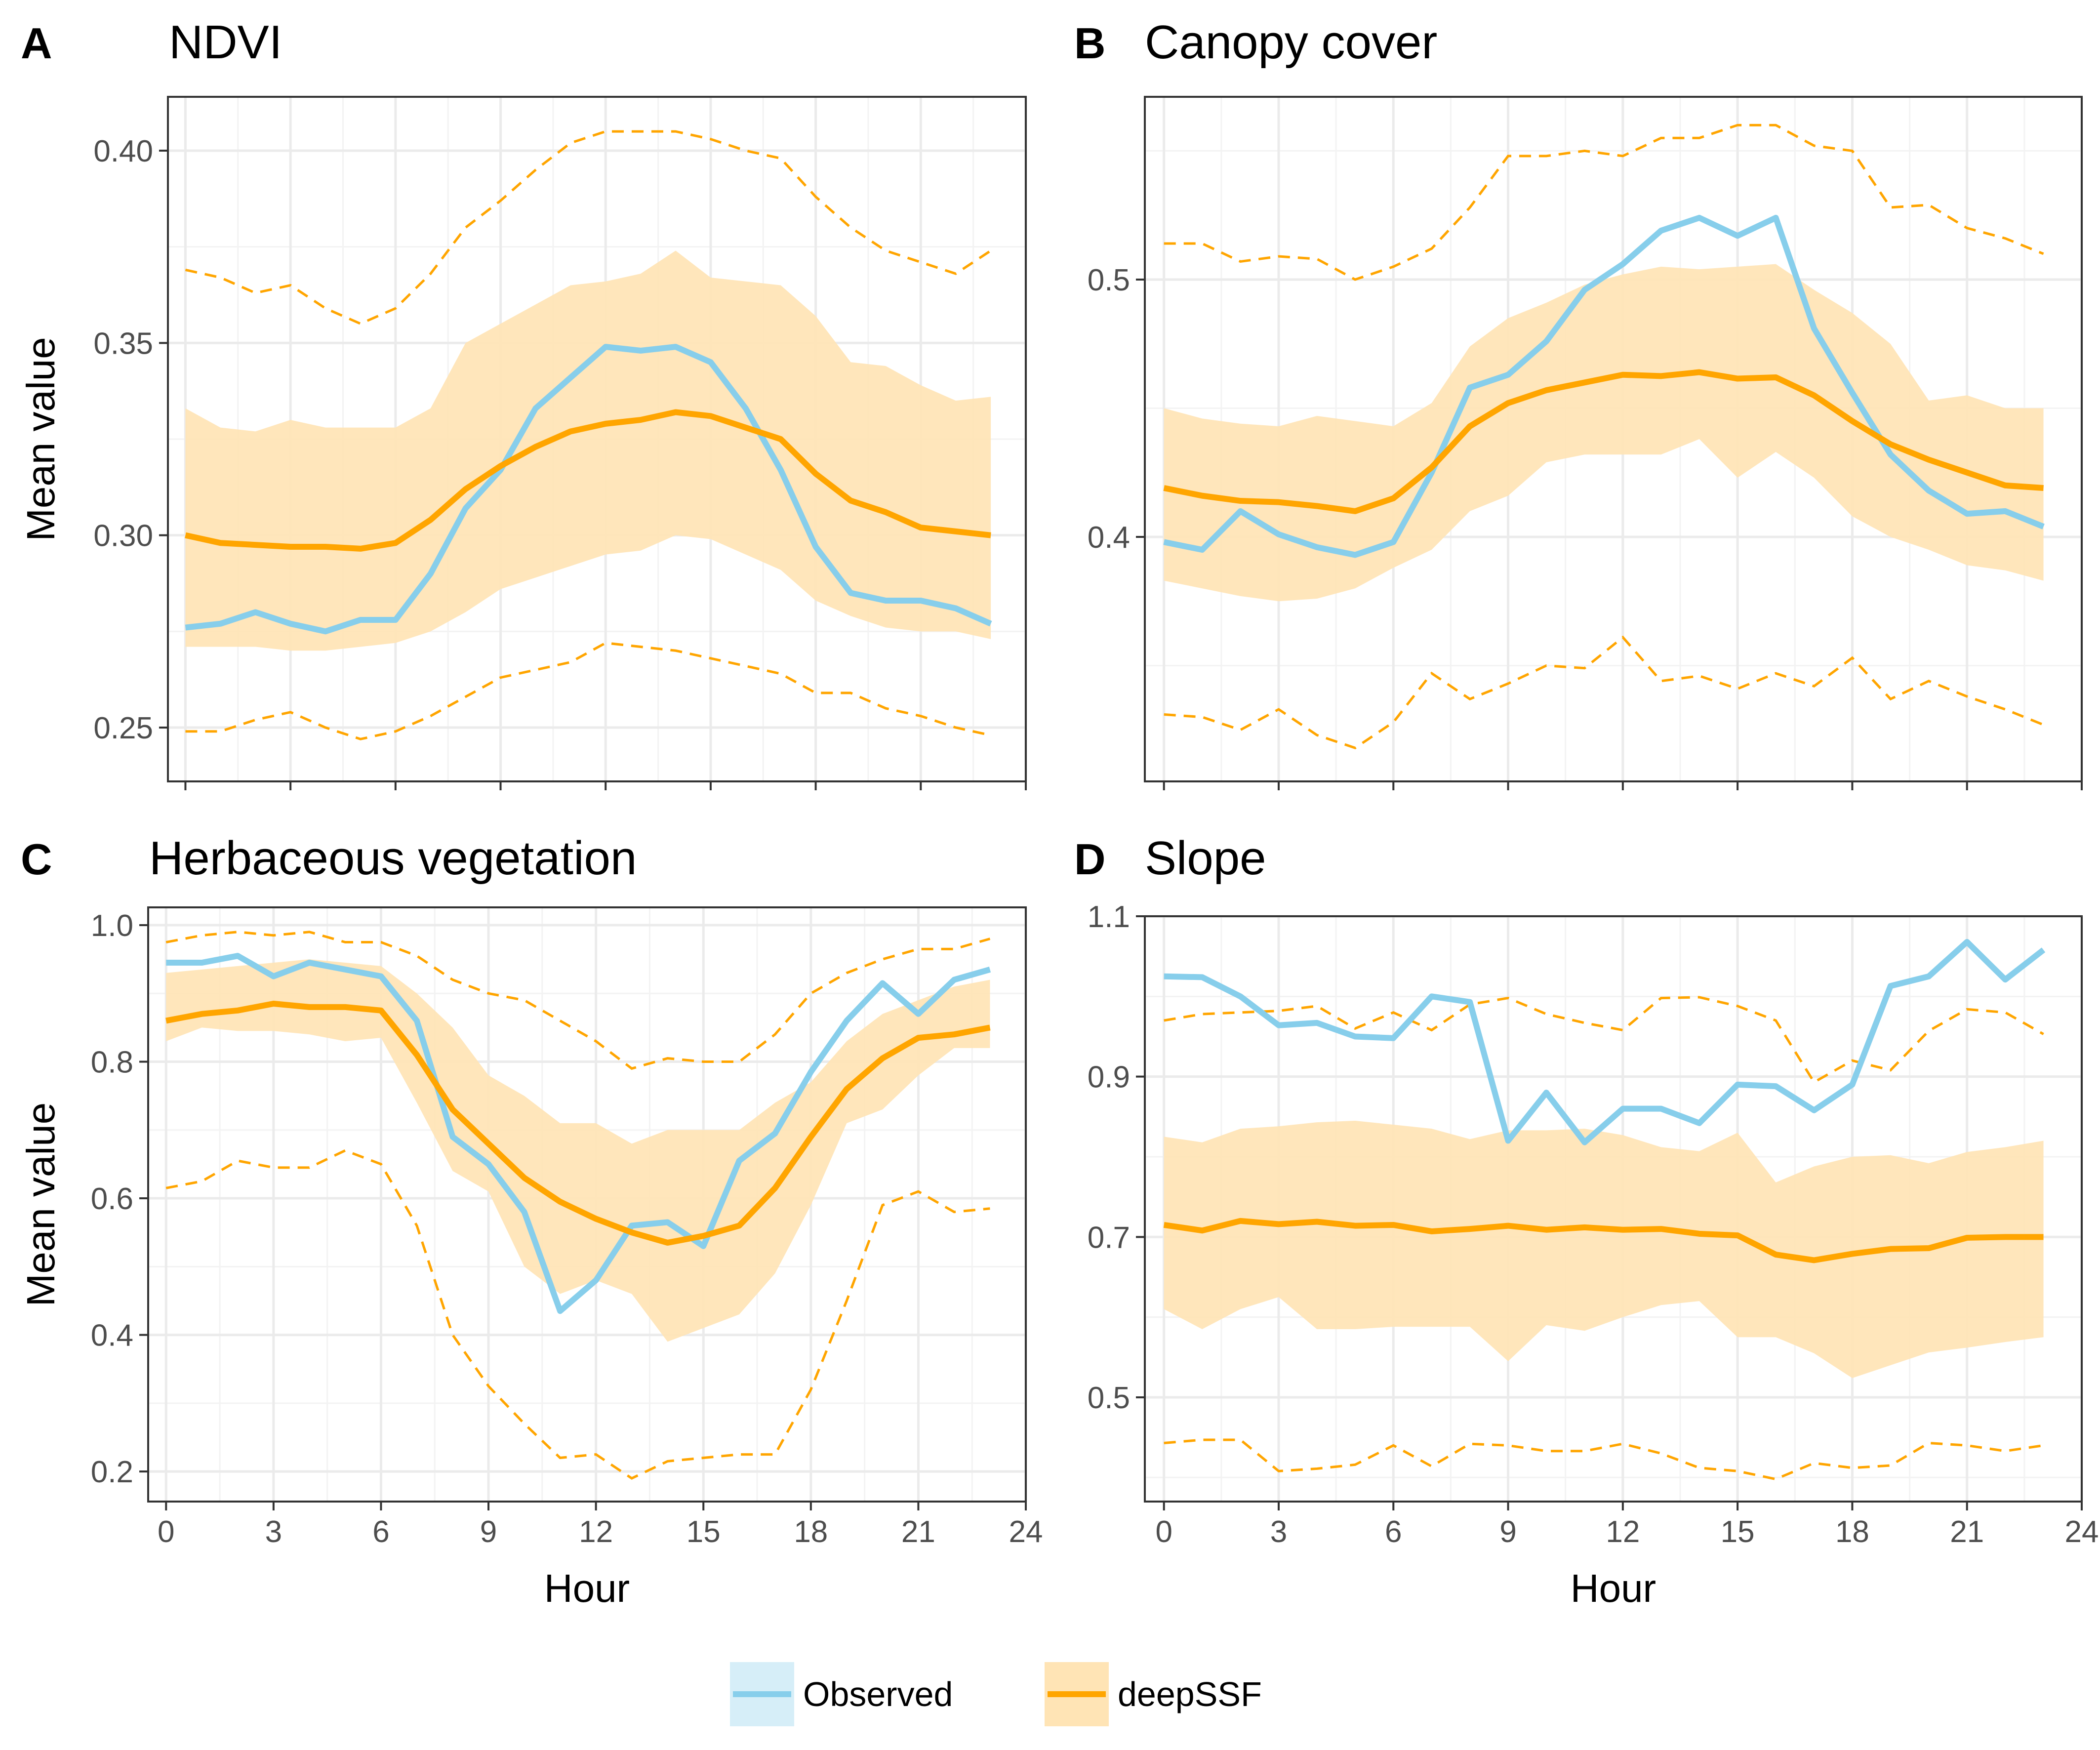 The image size is (2100, 1750). What do you see at coordinates (1090, 859) in the screenshot?
I see `panel-letter: D` at bounding box center [1090, 859].